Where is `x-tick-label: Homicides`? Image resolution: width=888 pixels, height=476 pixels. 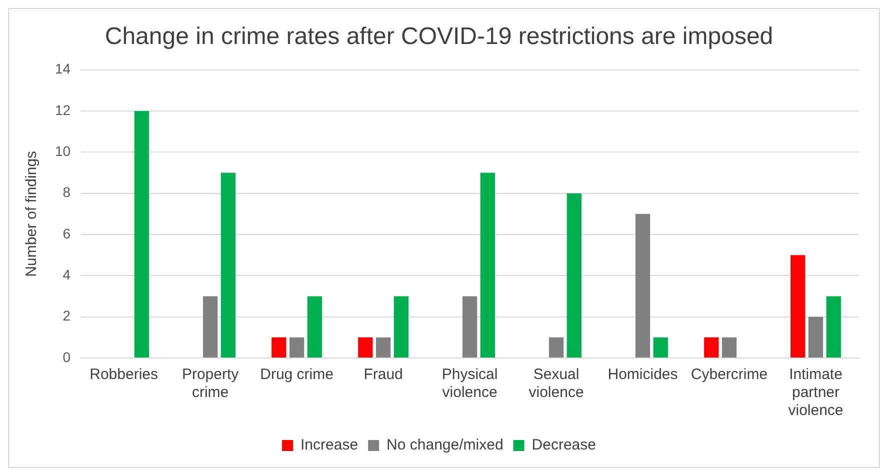 x-tick-label: Homicides is located at coordinates (643, 375).